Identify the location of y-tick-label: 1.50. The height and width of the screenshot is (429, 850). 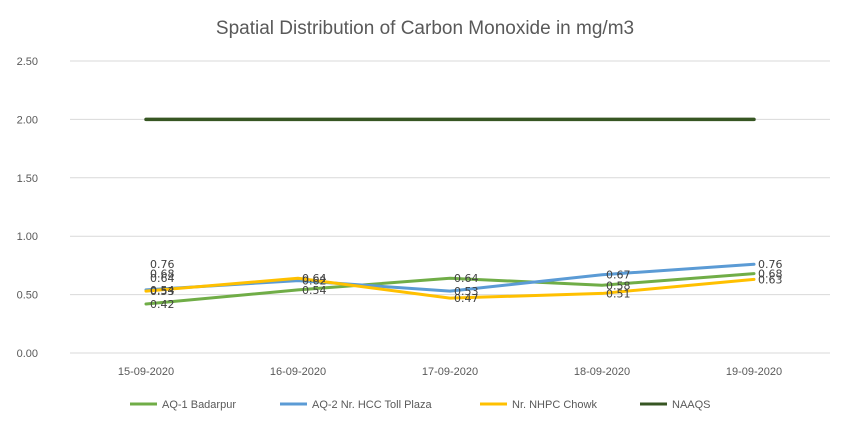
(27, 179).